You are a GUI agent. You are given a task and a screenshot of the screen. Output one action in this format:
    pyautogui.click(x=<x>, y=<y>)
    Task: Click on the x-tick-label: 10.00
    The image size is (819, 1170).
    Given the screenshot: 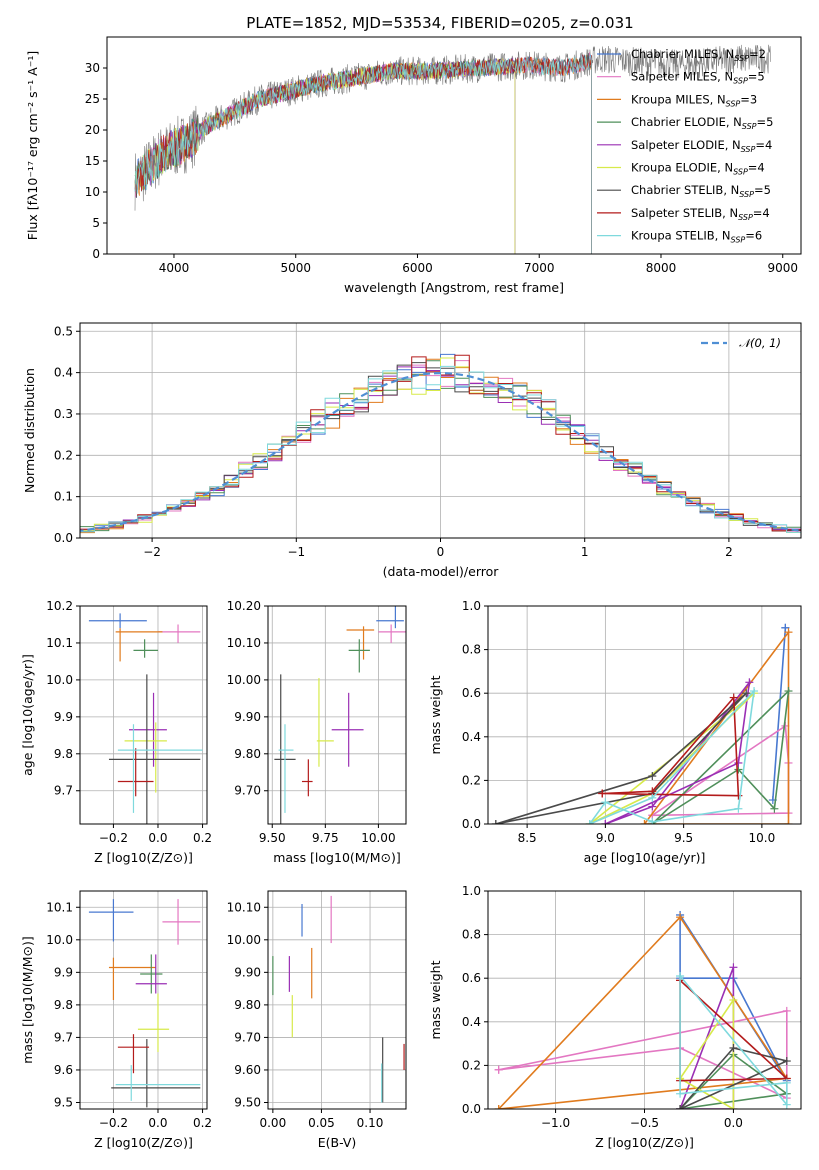 What is the action you would take?
    pyautogui.click(x=378, y=838)
    